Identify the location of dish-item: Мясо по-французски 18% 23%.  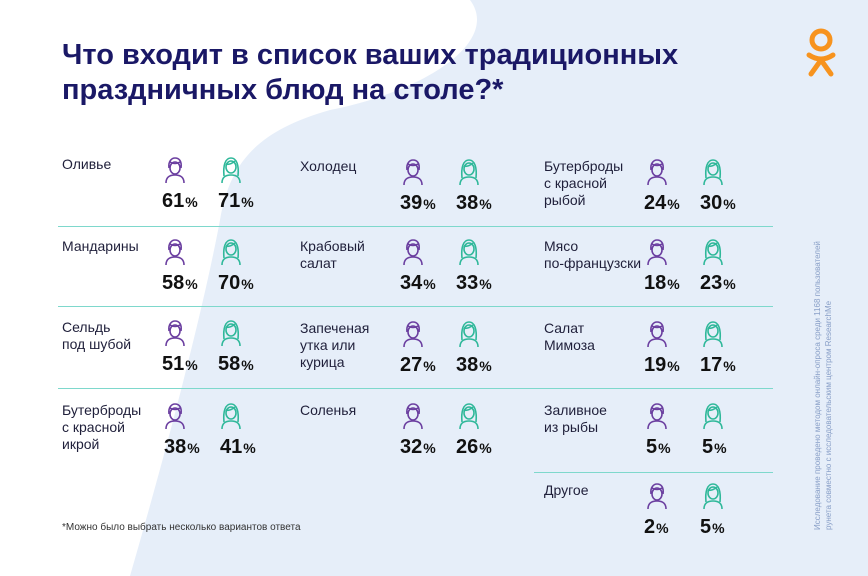
(649, 276).